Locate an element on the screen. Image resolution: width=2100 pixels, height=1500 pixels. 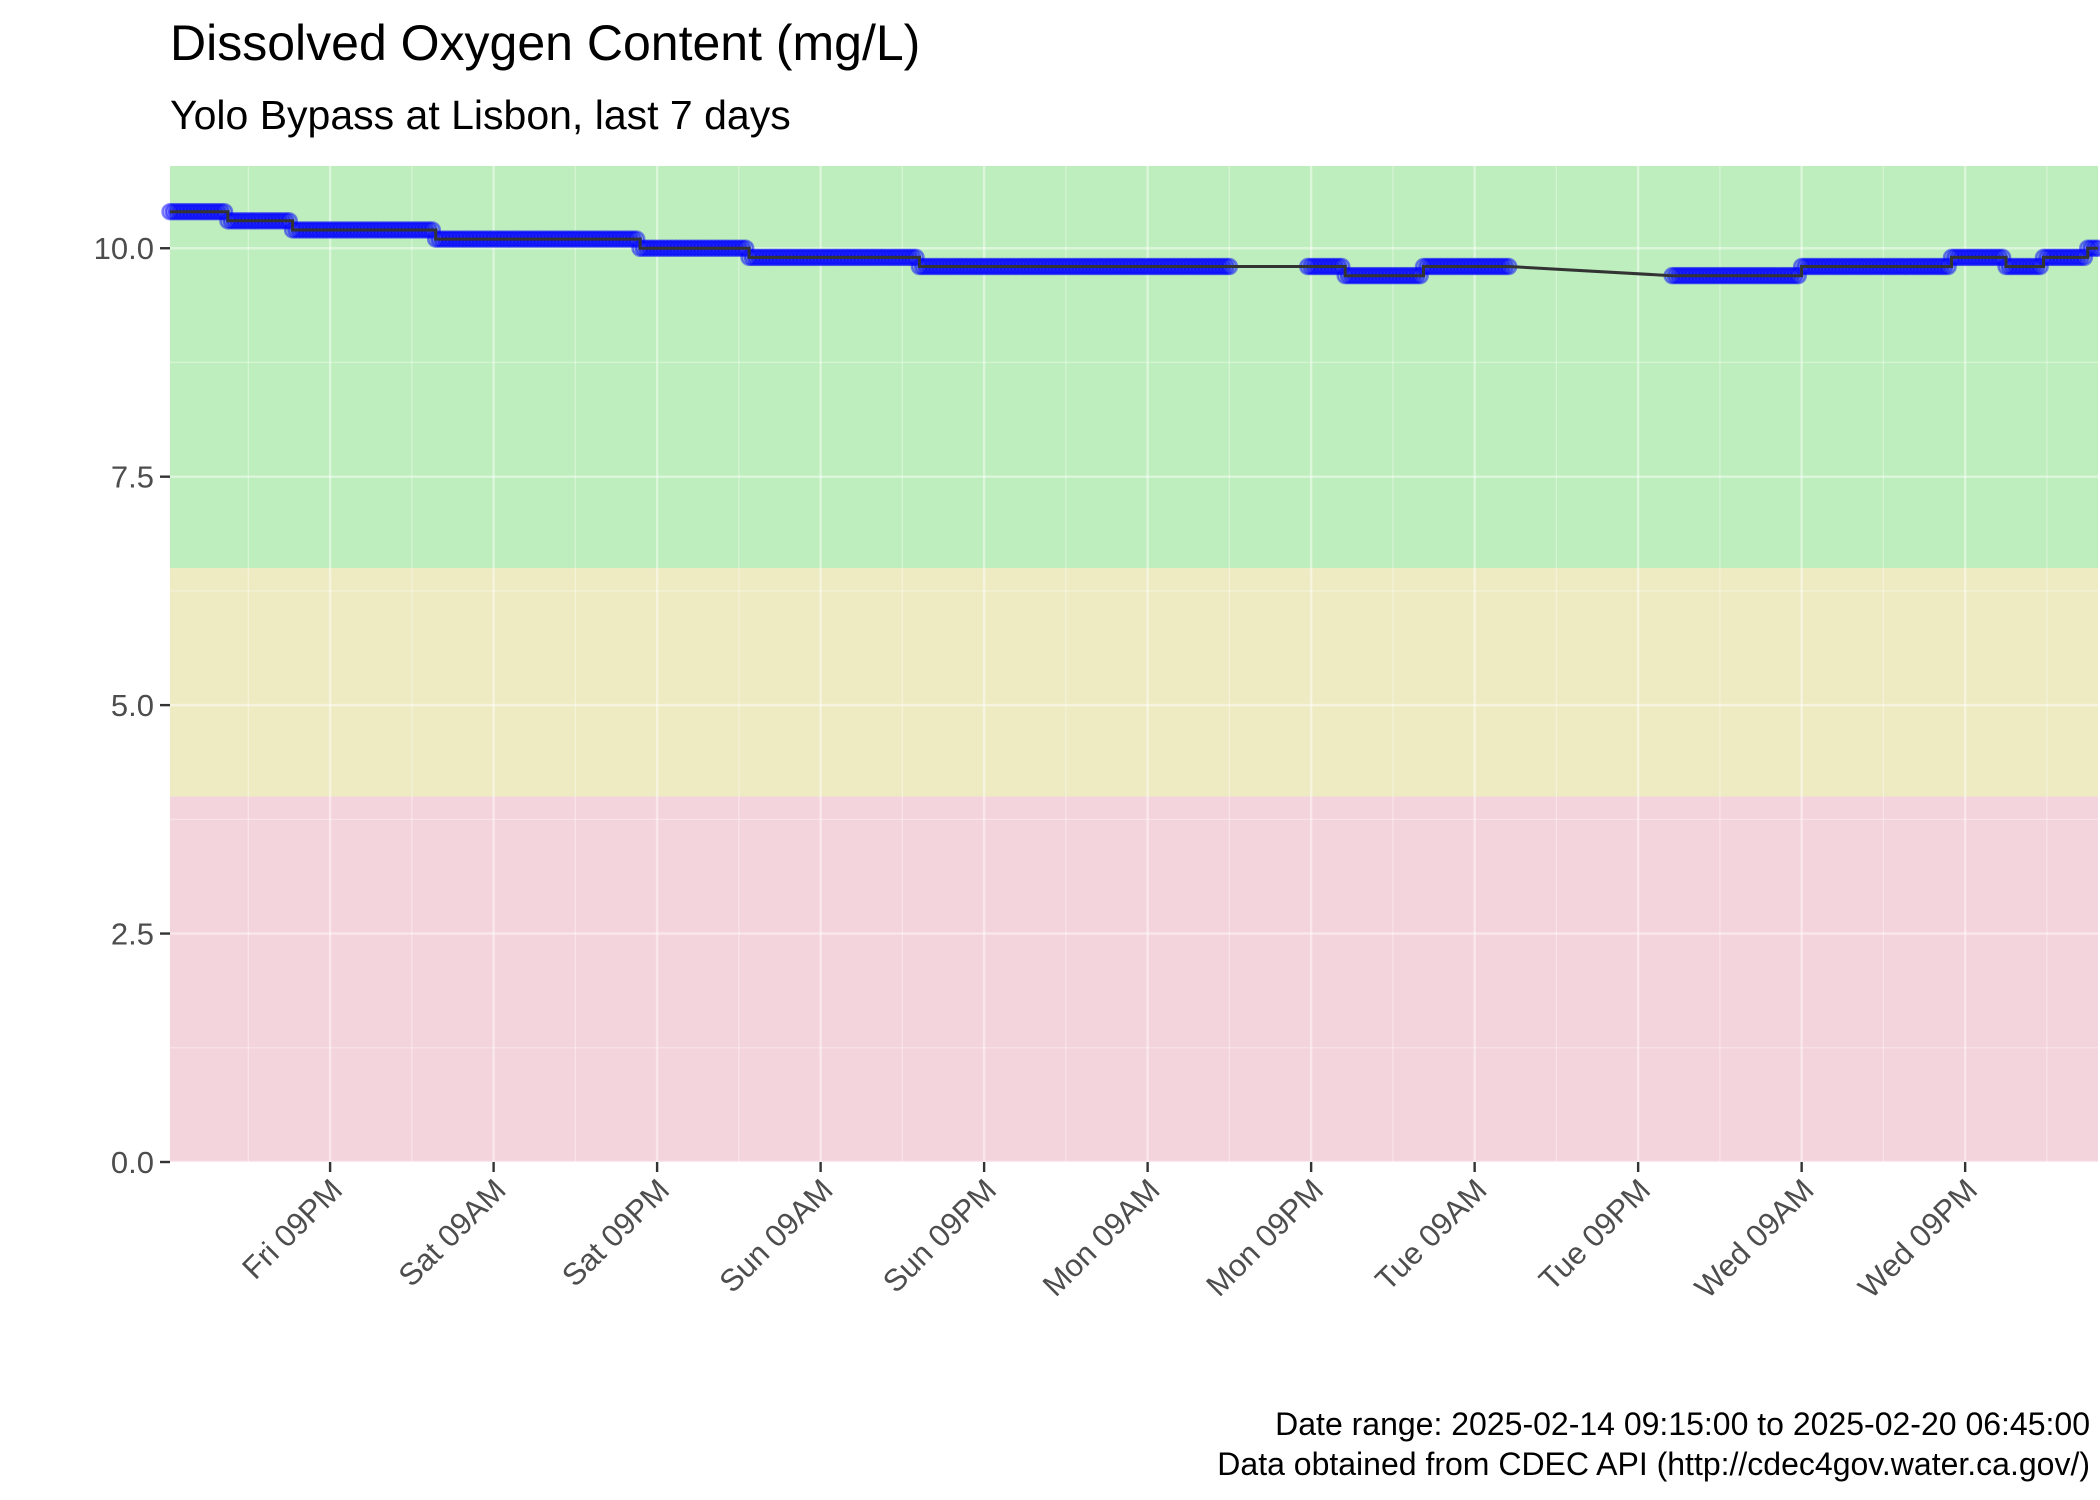
y-tick-label: 7.5 is located at coordinates (132, 477).